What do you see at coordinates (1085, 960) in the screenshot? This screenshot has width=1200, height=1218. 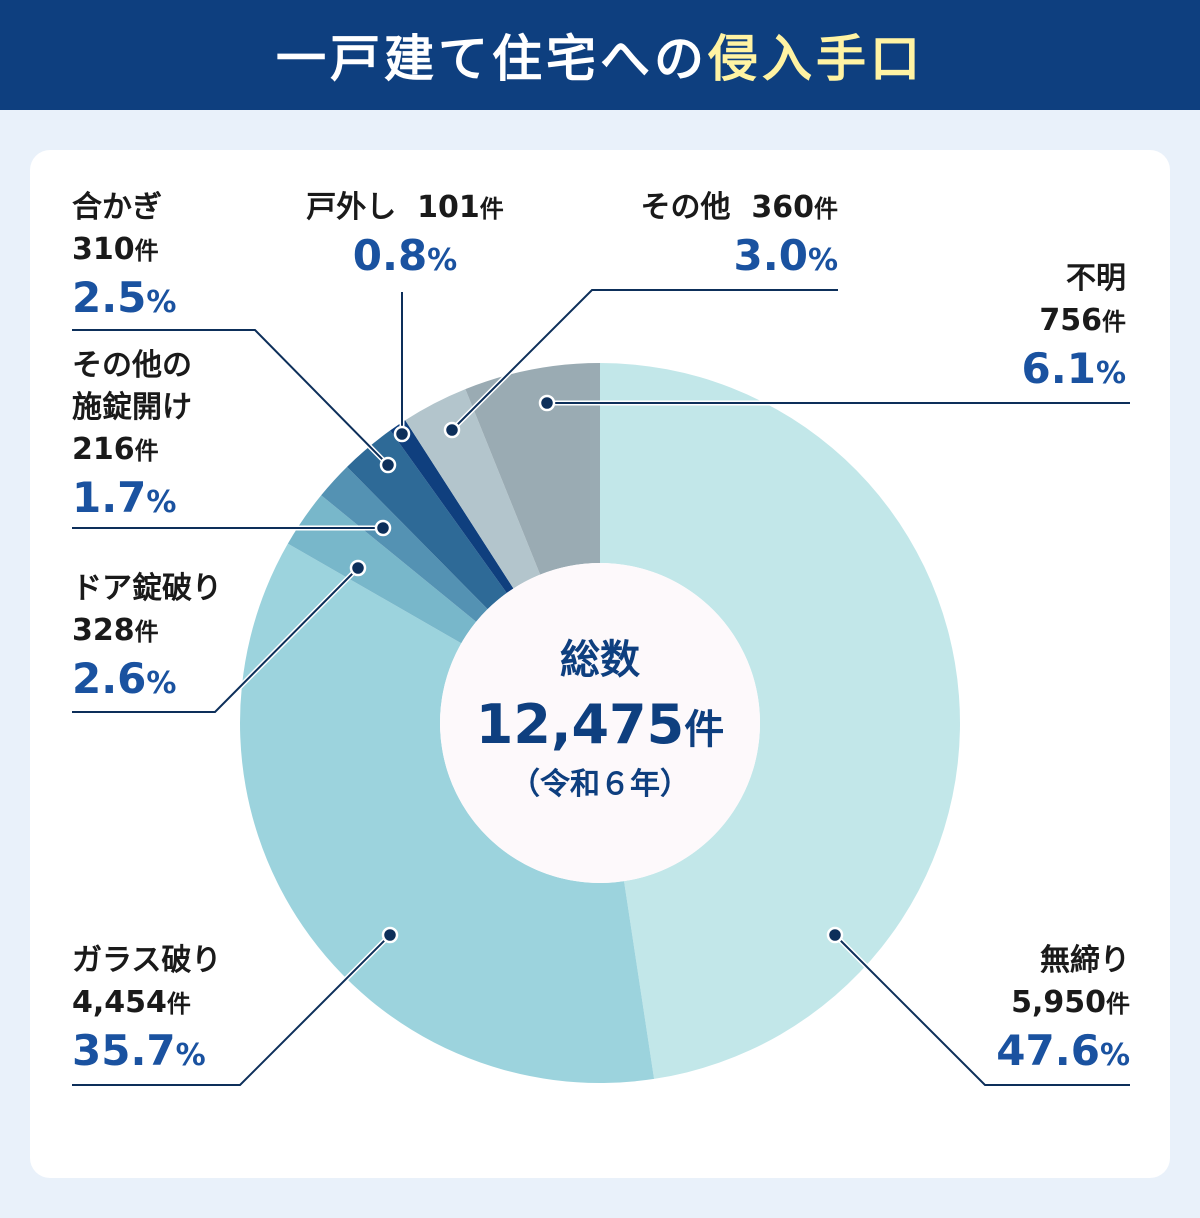 I see `slice-name: 無締り` at bounding box center [1085, 960].